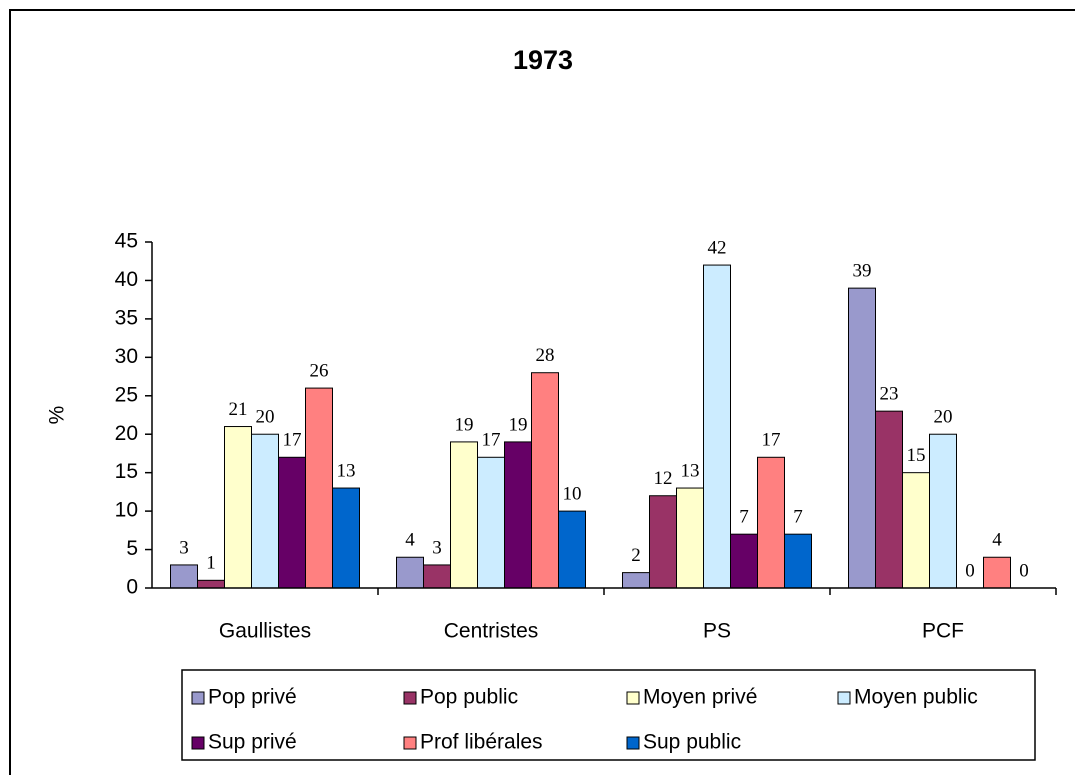 The image size is (1075, 775). Describe the element at coordinates (572, 493) in the screenshot. I see `data-label: 10` at that location.